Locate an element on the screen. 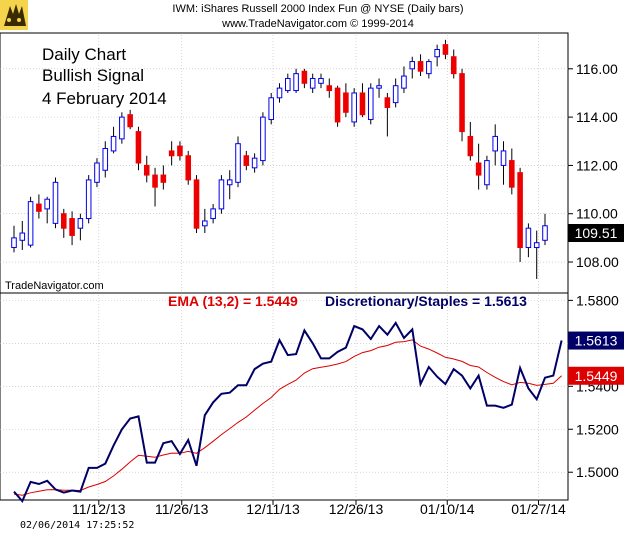  x-tick-label: 11/12/13 is located at coordinates (99, 509).